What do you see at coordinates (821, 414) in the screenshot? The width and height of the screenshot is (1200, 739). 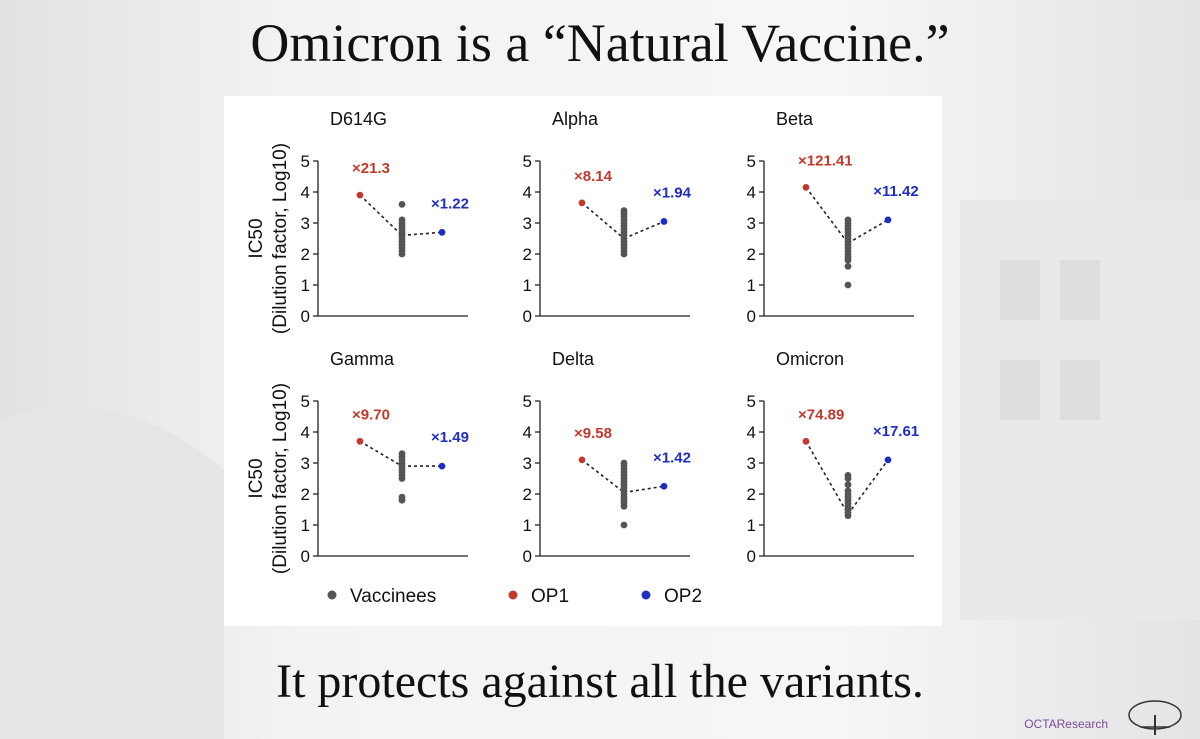 I see `op1-fold-label: ×74.89` at bounding box center [821, 414].